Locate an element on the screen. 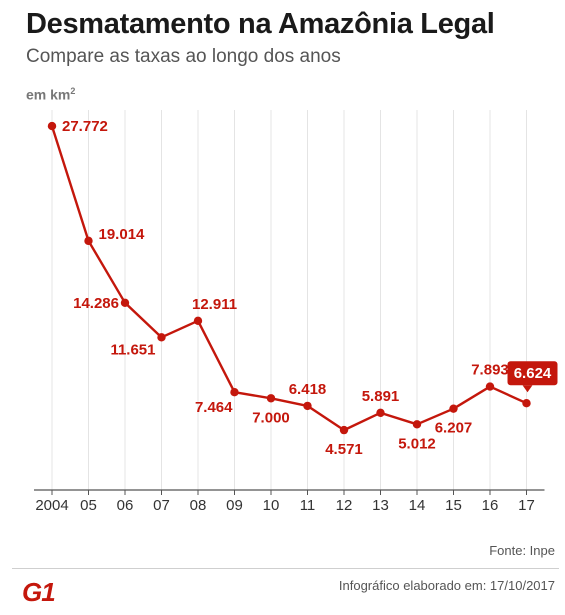 The width and height of the screenshot is (565, 615). x-tick-label: 13 is located at coordinates (380, 505).